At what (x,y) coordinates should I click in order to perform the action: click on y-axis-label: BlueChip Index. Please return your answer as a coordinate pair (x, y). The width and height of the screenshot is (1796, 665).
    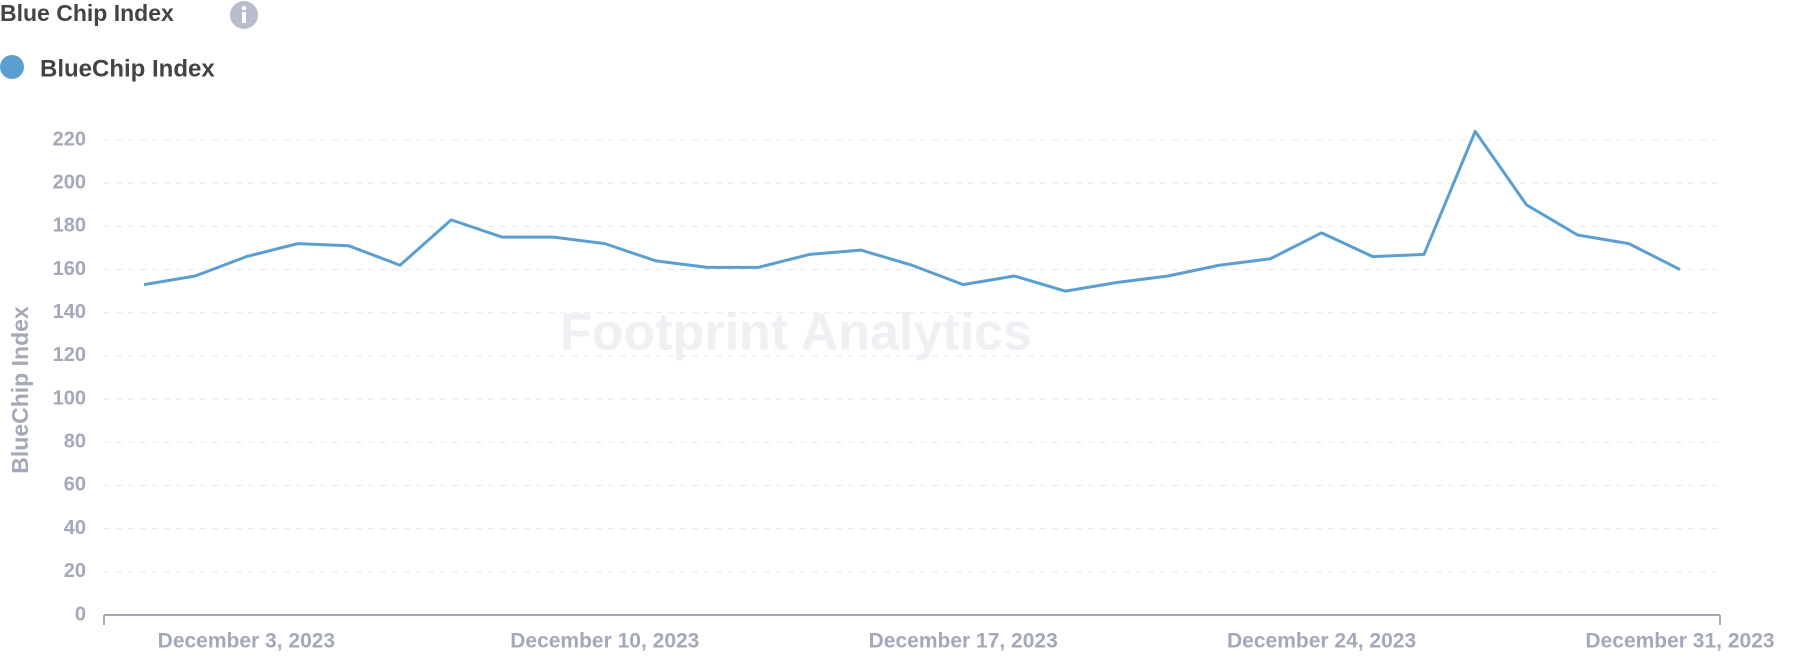
    Looking at the image, I should click on (20, 390).